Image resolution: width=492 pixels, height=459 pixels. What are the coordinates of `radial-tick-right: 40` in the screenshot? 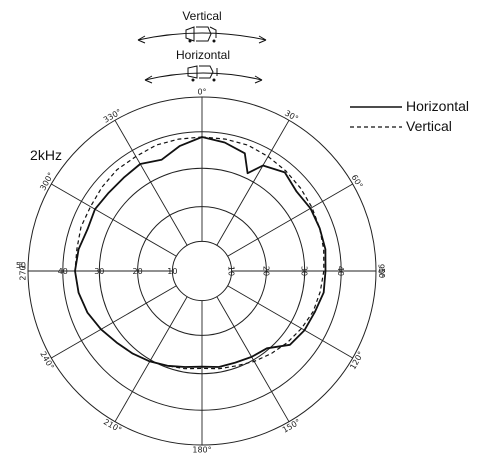 It's located at (340, 271).